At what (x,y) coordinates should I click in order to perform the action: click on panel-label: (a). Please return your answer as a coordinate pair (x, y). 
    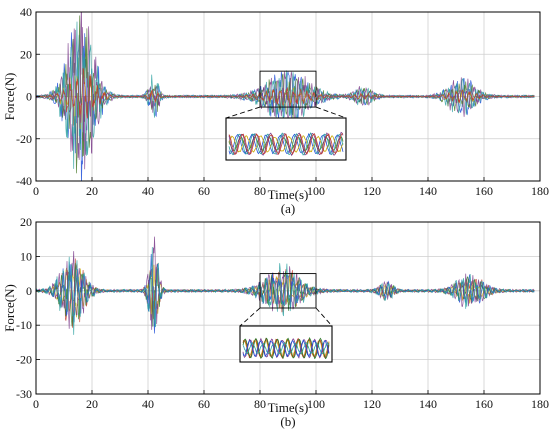
    Looking at the image, I should click on (288, 208).